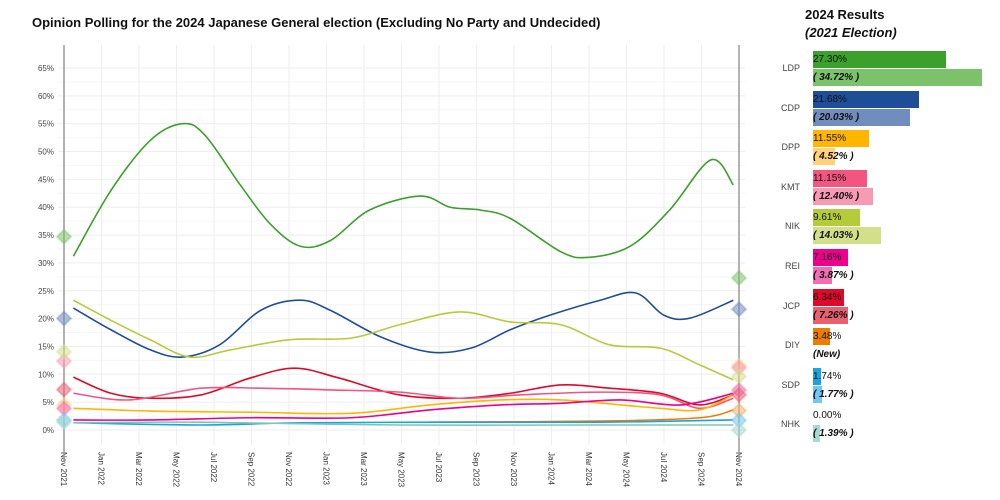 Image resolution: width=1000 pixels, height=500 pixels. Describe the element at coordinates (401, 470) in the screenshot. I see `x-tick-label: May 2023` at that location.